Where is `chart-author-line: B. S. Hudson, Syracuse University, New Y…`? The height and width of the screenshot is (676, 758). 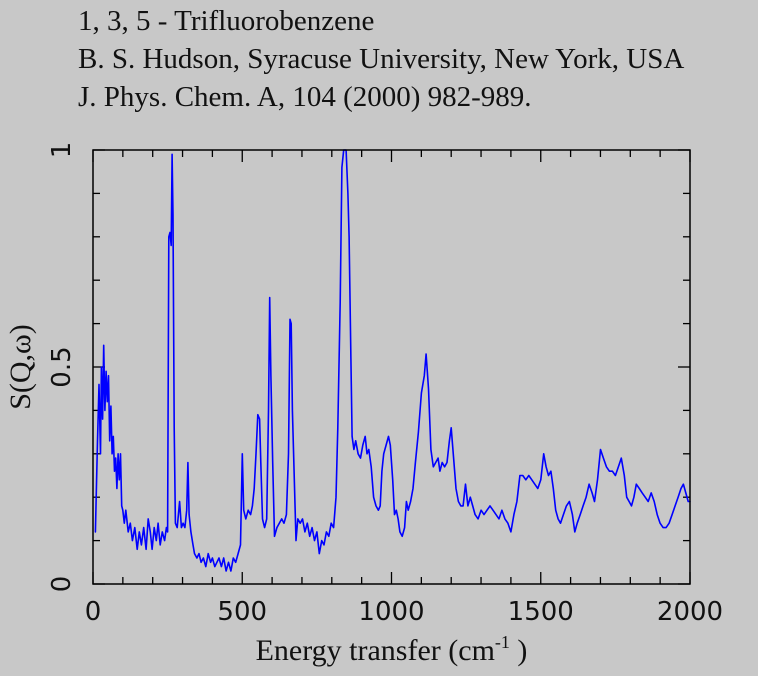
chart-author-line: B. S. Hudson, Syracuse University, New Y… is located at coordinates (381, 59).